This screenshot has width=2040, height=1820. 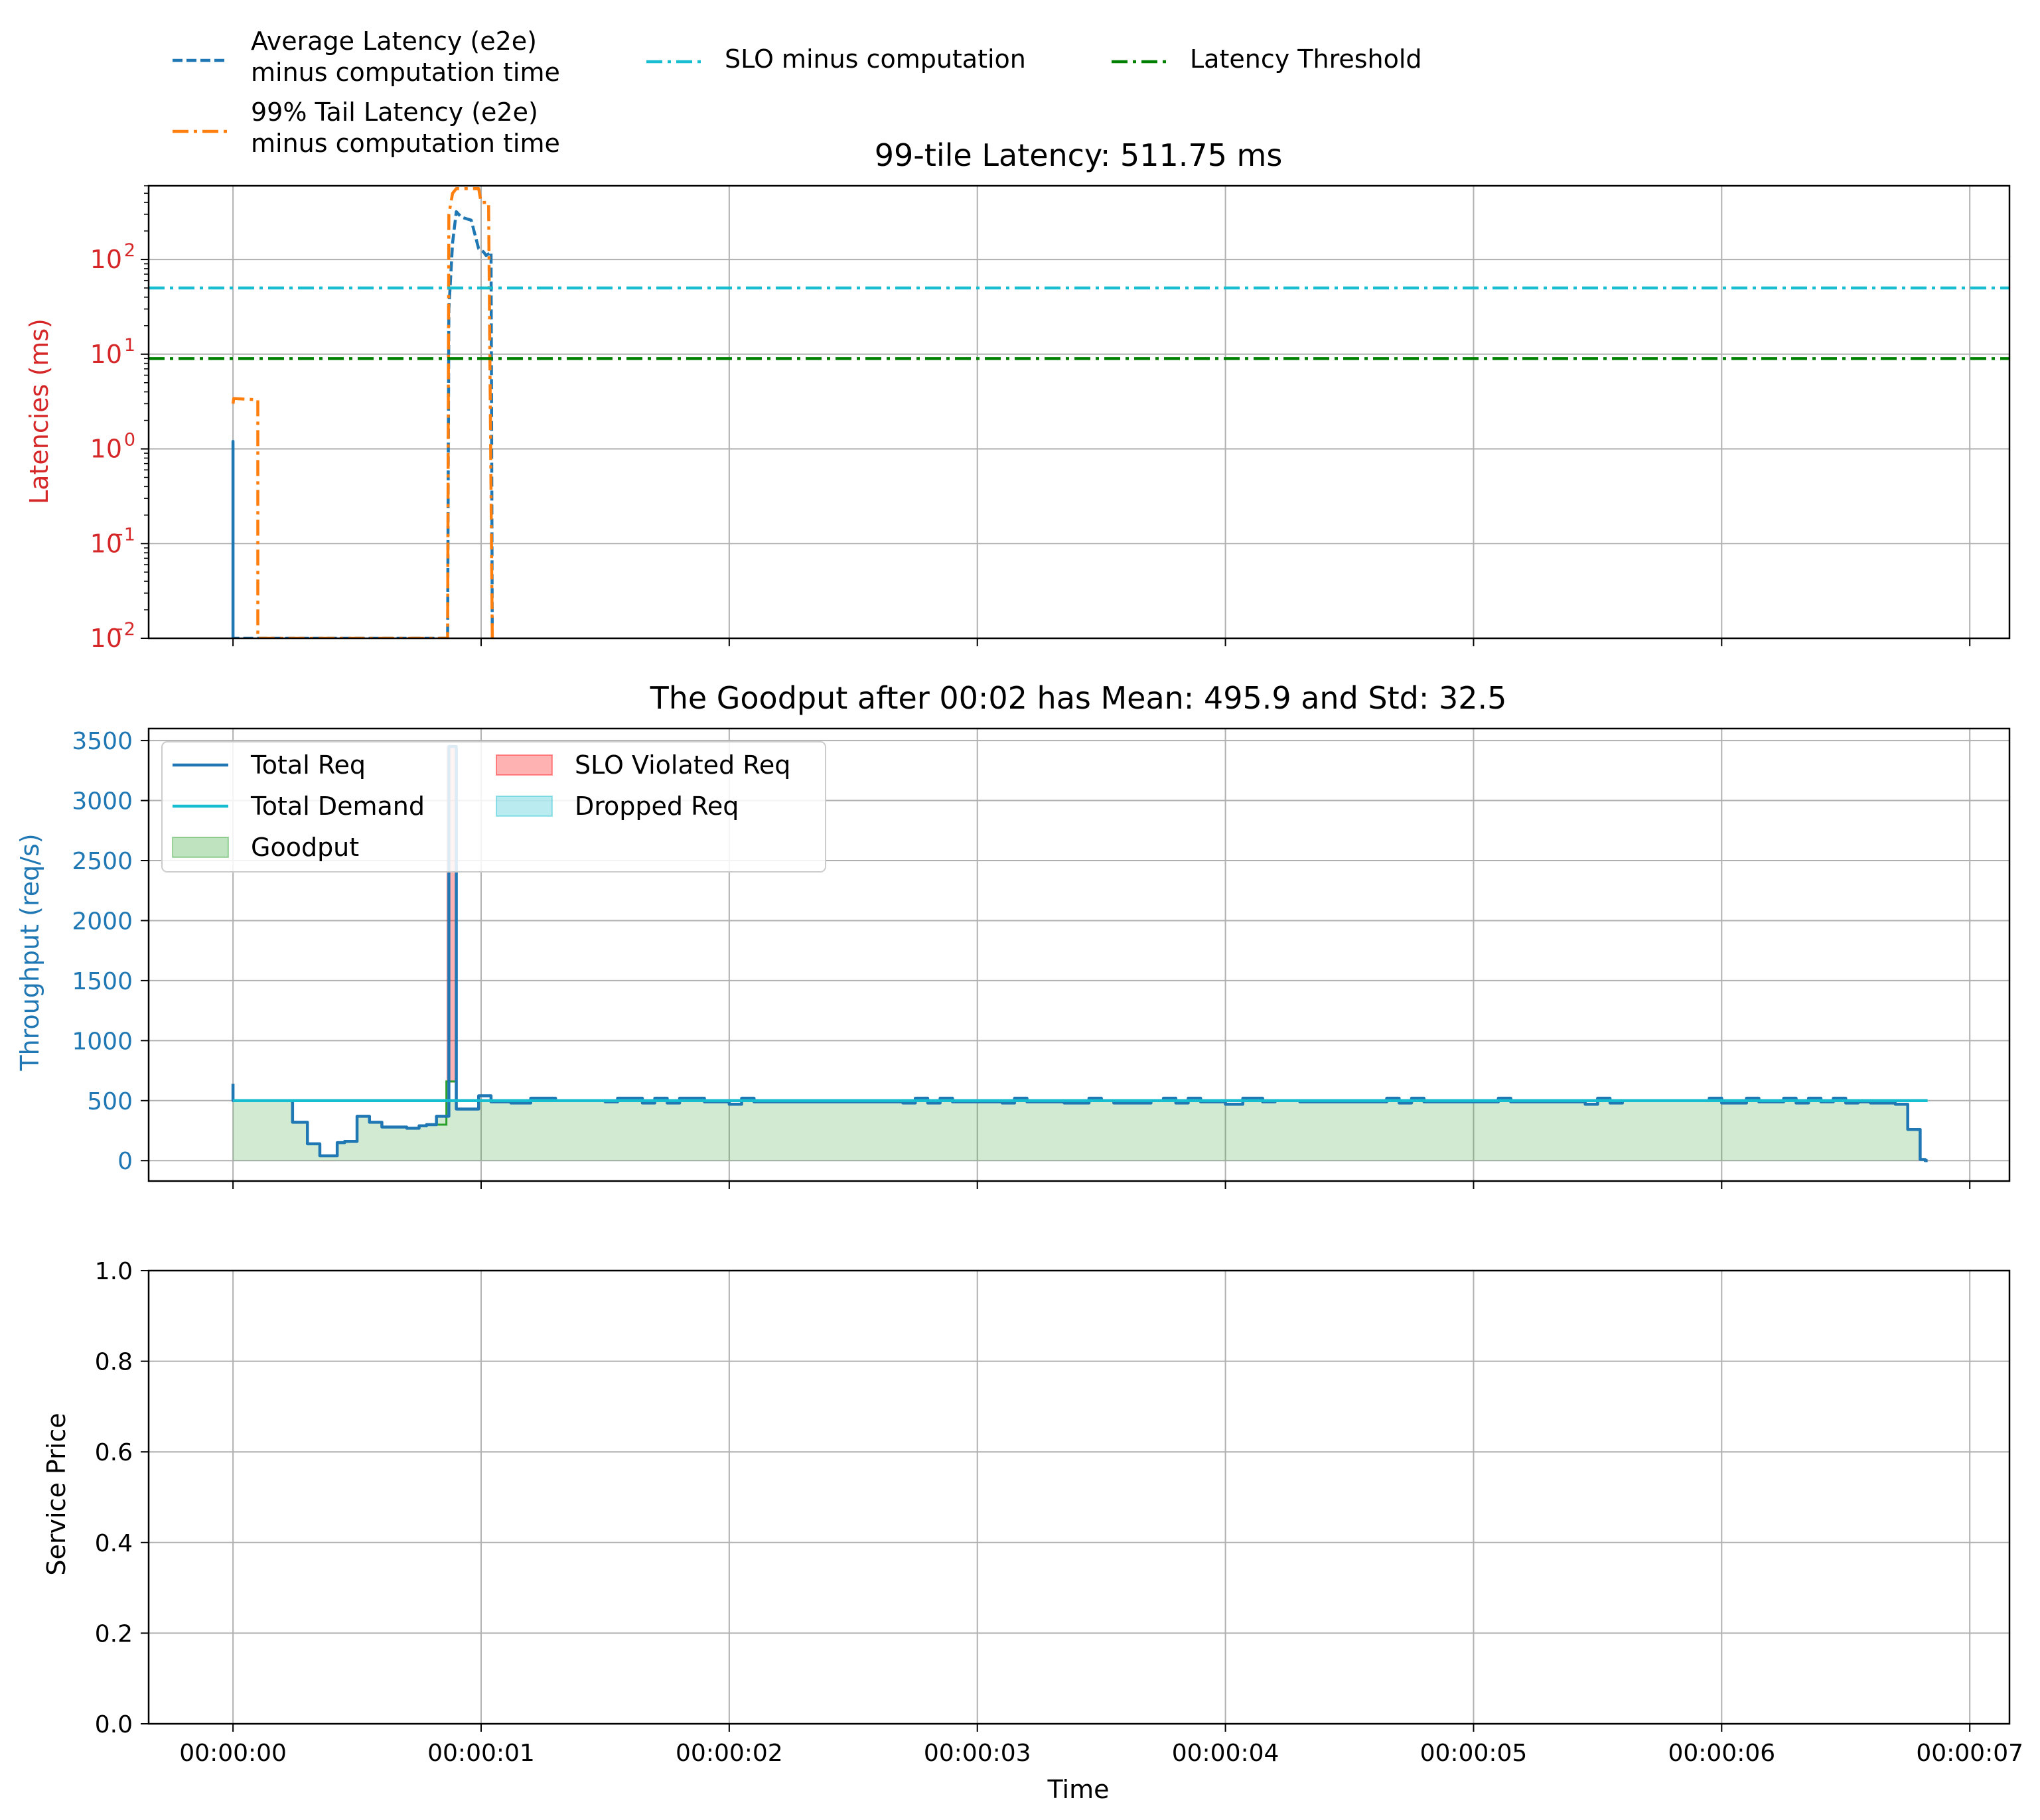 What do you see at coordinates (493, 807) in the screenshot?
I see `legend-box` at bounding box center [493, 807].